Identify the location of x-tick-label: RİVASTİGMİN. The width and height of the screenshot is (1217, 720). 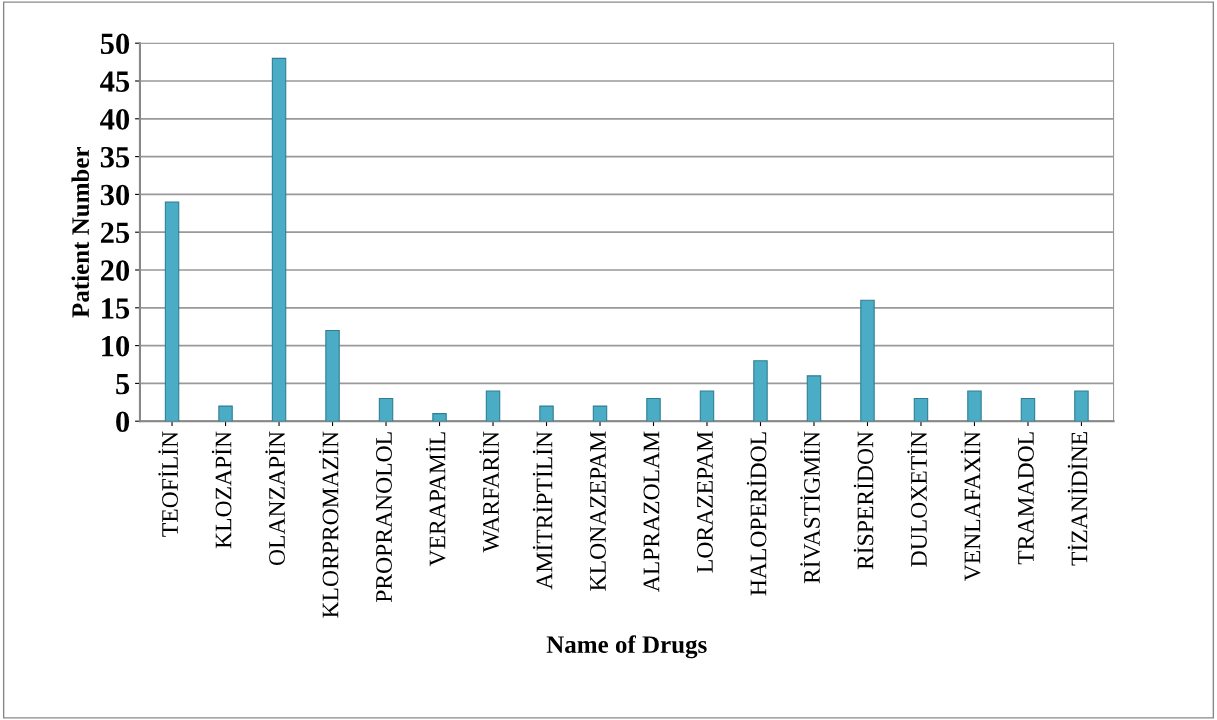
(810, 507).